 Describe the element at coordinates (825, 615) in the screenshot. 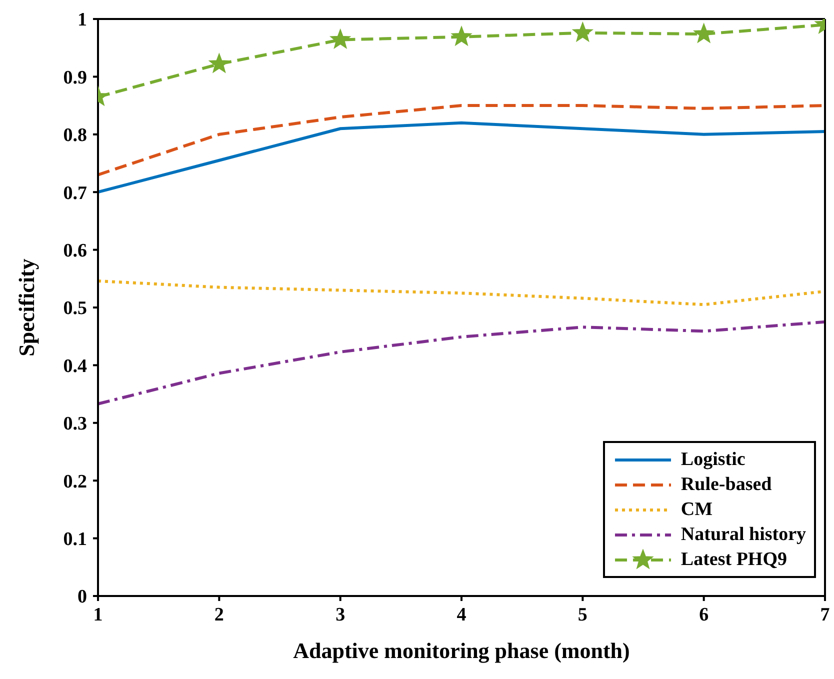

I see `x-tick-label: 7` at that location.